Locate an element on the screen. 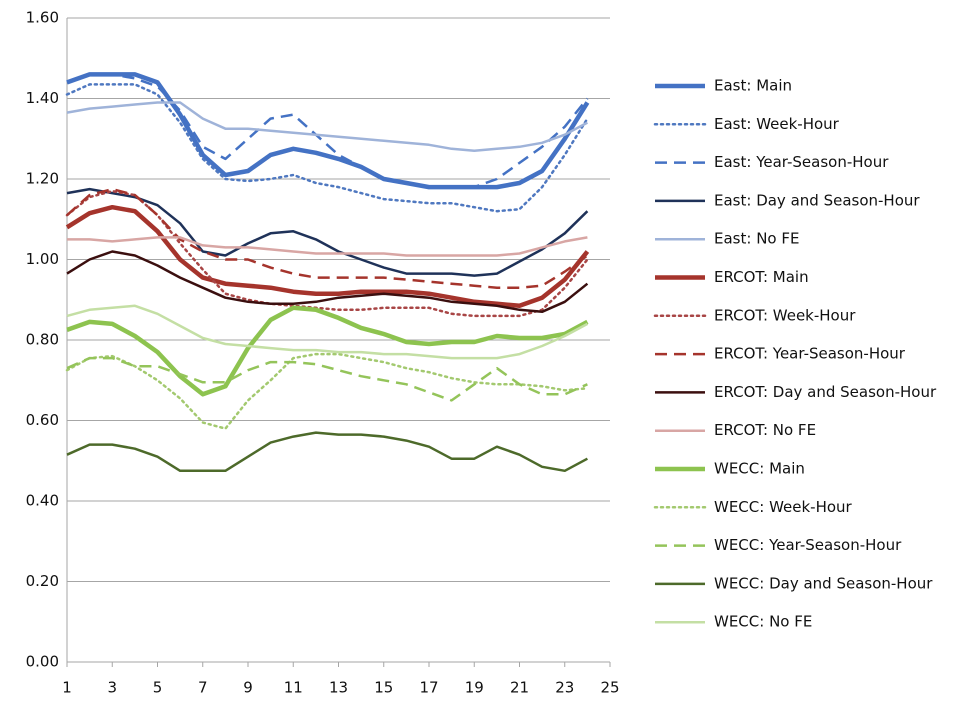 The image size is (972, 703). y-tick-label: 0.20 is located at coordinates (42, 581).